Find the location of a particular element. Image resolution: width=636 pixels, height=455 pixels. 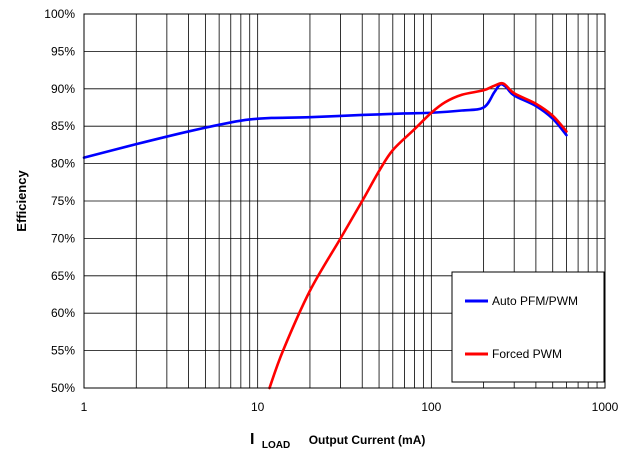

y-tick-label: 65% is located at coordinates (63, 276).